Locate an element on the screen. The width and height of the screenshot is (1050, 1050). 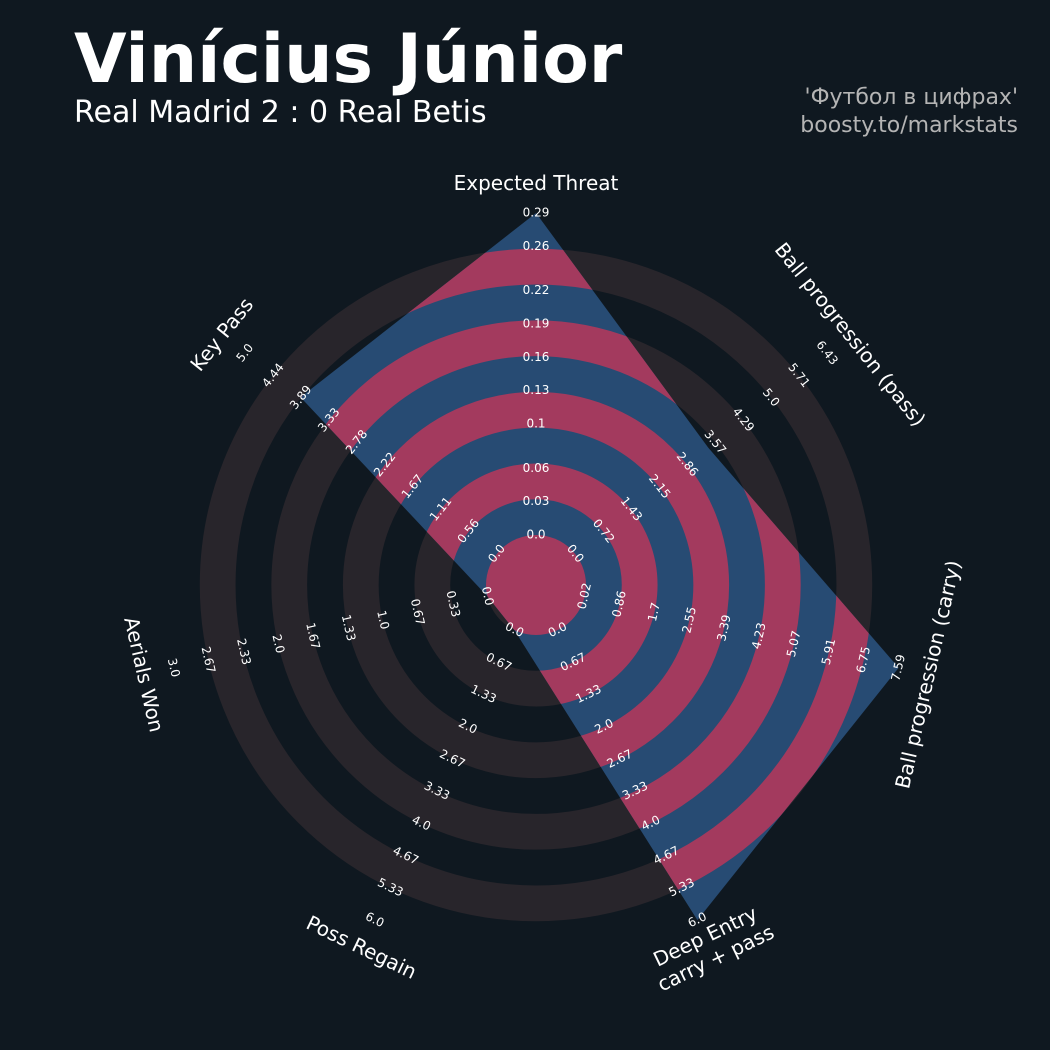
ring is located at coordinates (536, 585).